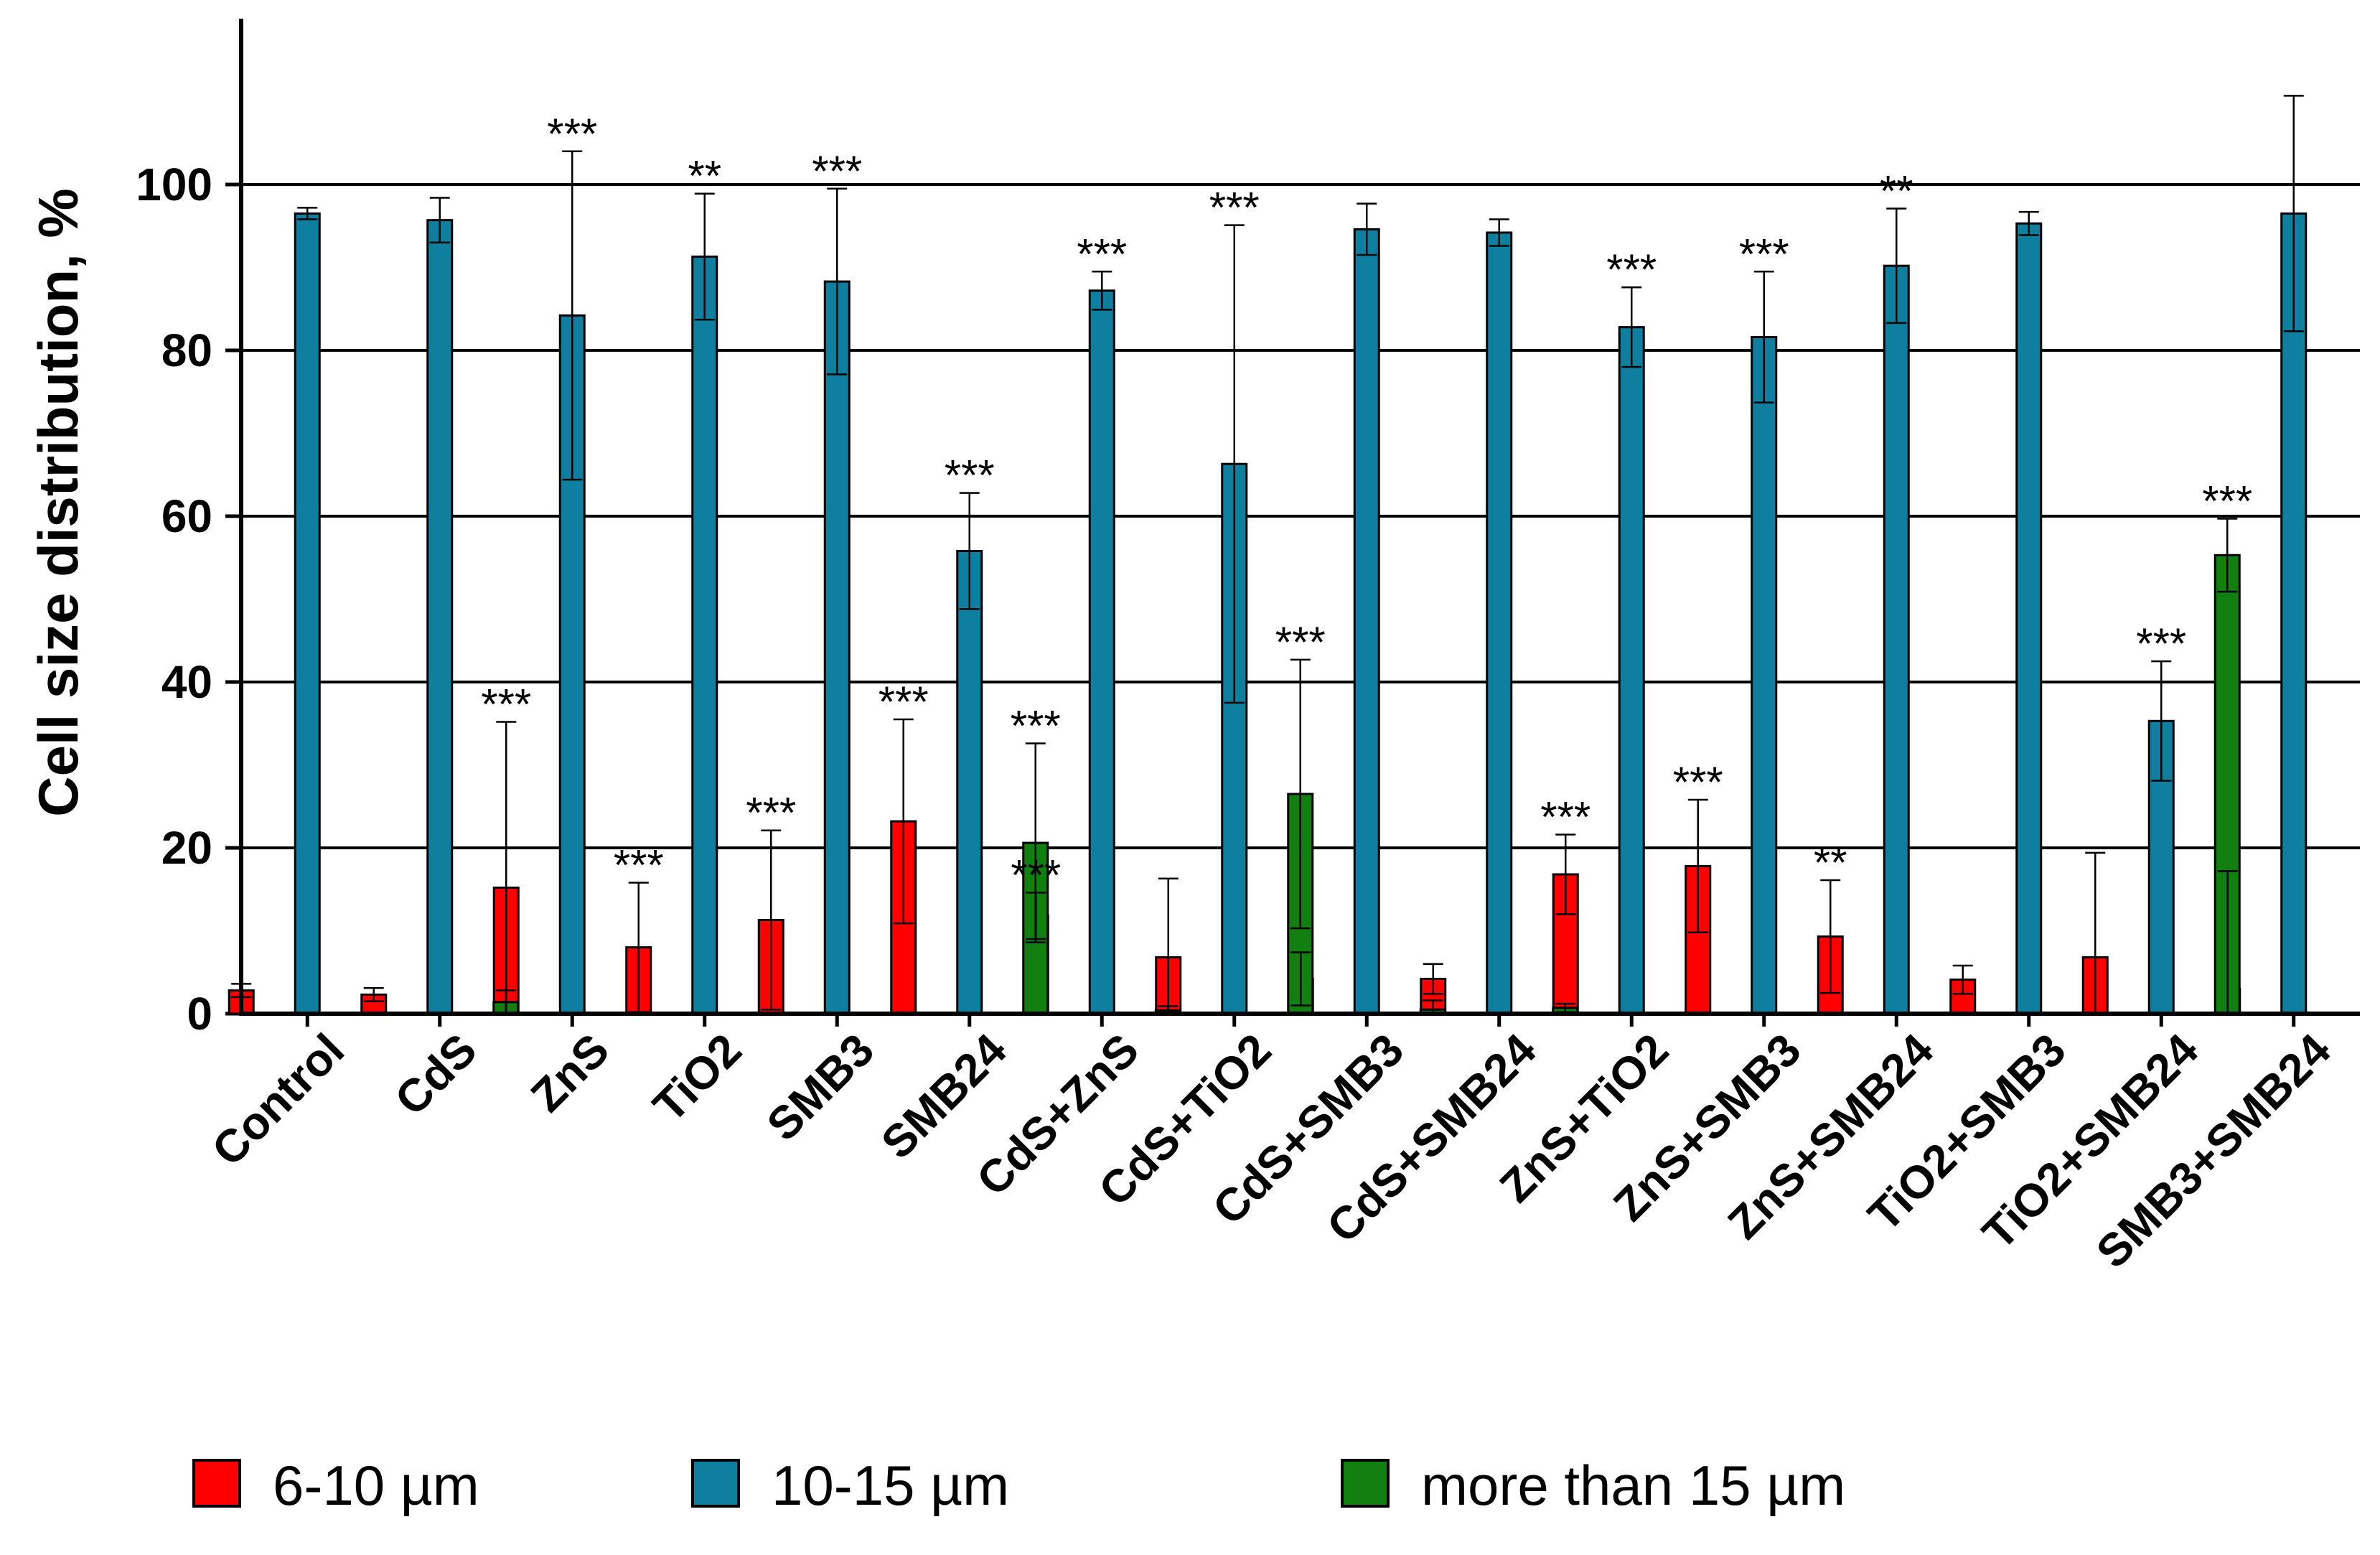 The width and height of the screenshot is (2380, 1555). I want to click on significance-cat-zns-series-2: ***, so click(572, 134).